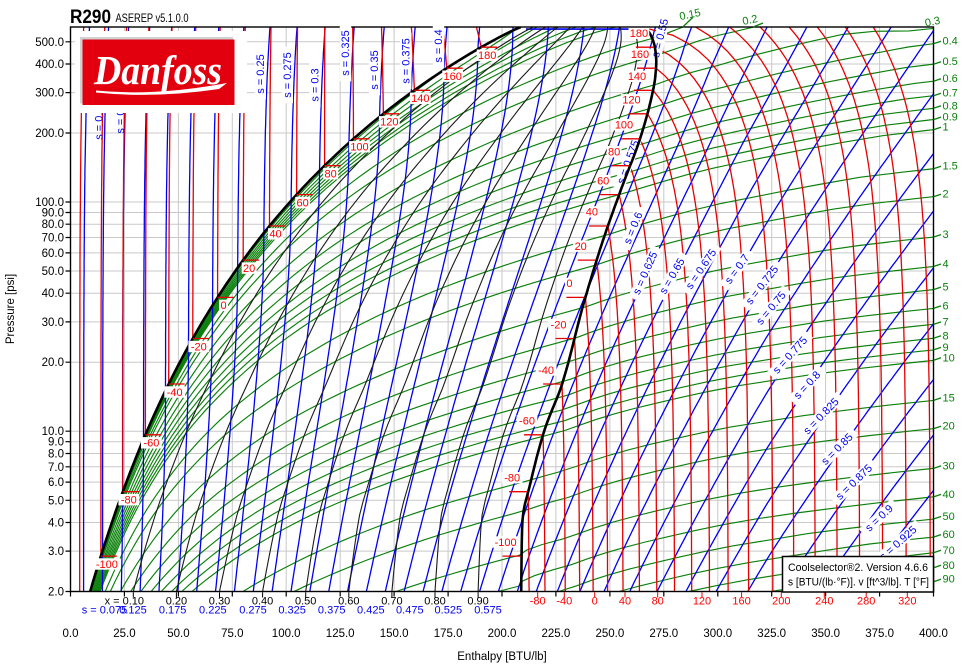 The height and width of the screenshot is (669, 975). What do you see at coordinates (610, 634) in the screenshot?
I see `svg-text: 250.0` at bounding box center [610, 634].